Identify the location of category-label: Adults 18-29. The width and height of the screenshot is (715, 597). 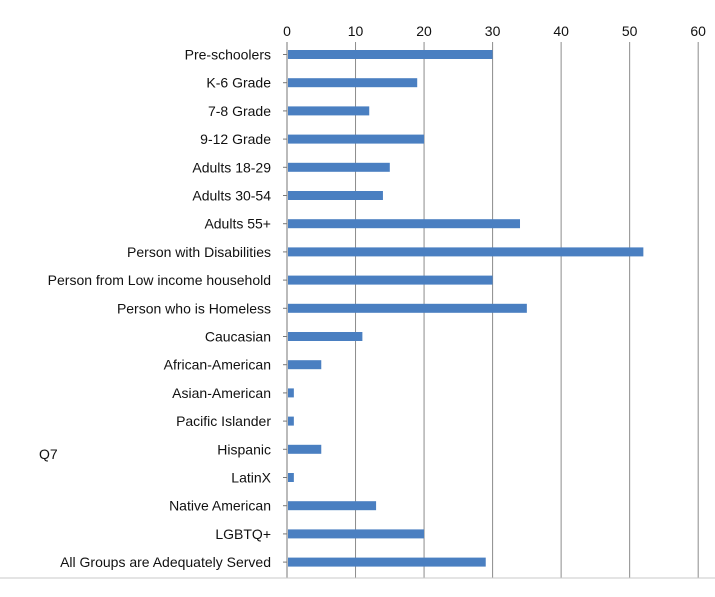
(231, 167).